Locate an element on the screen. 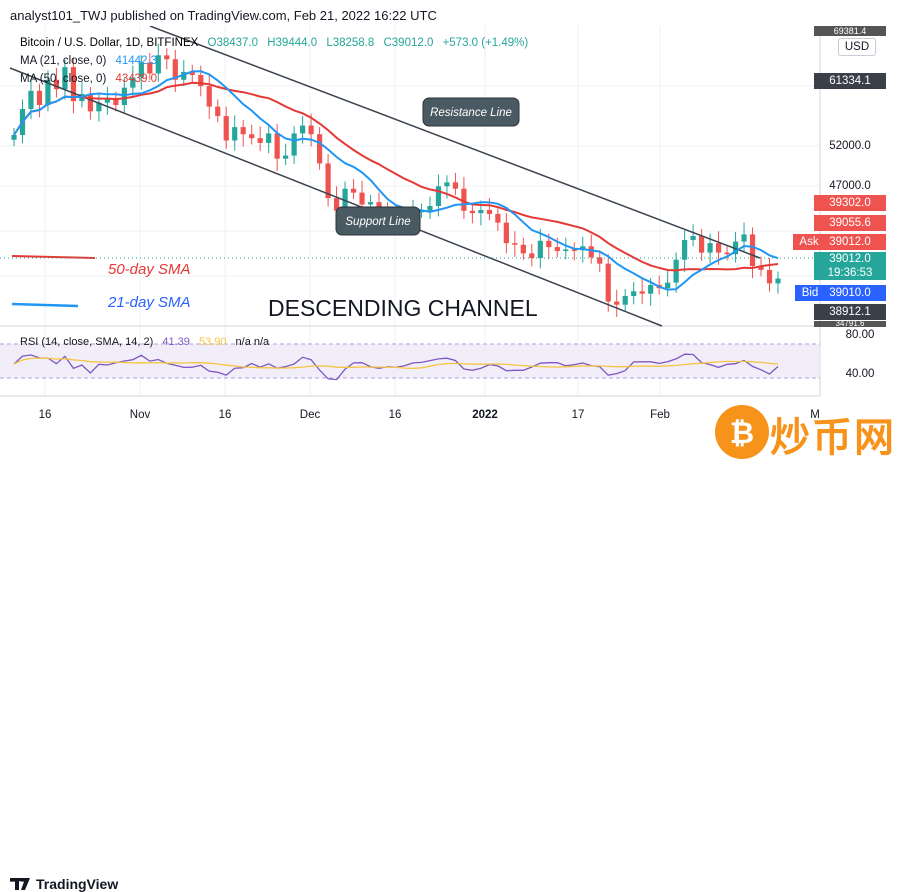 Image resolution: width=900 pixels, height=892 pixels. support-label: Support Line is located at coordinates (377, 222).